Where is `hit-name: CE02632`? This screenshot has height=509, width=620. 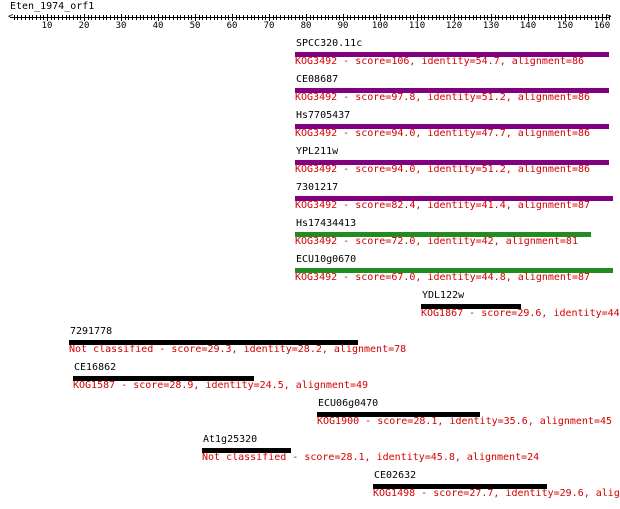
hit-name: CE02632 is located at coordinates (395, 475).